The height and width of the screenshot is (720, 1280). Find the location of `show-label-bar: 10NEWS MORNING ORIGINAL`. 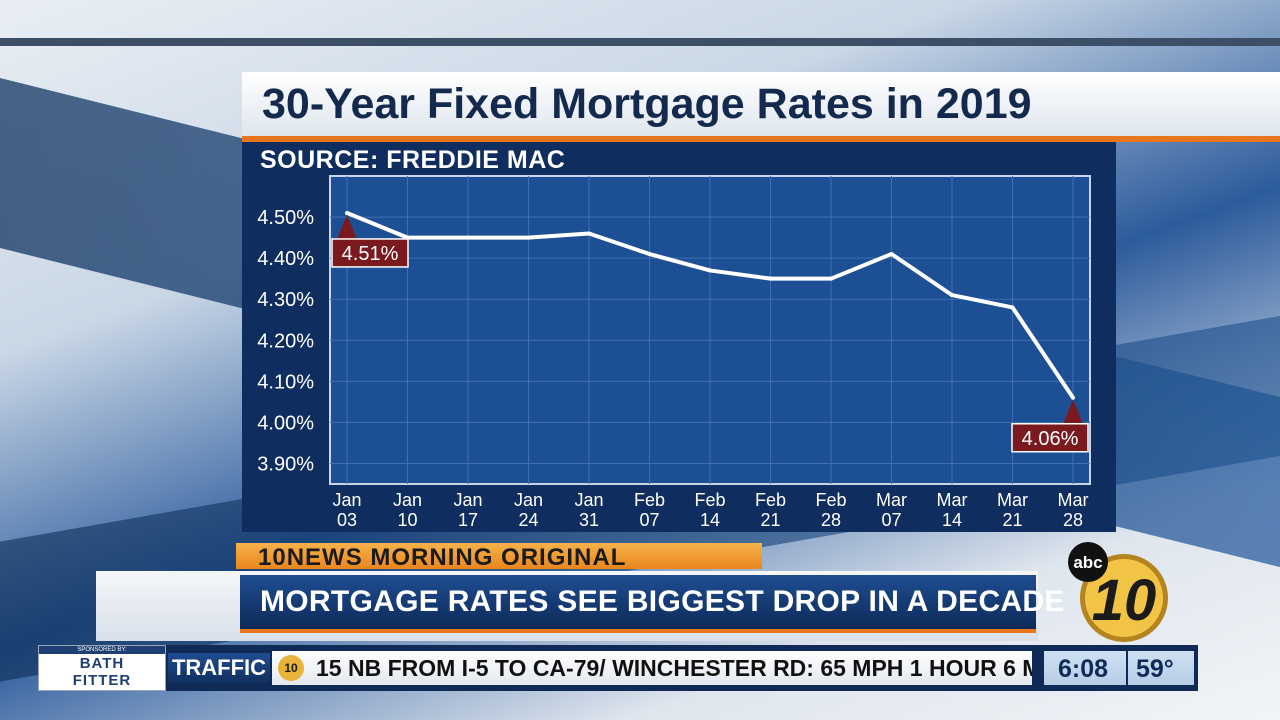

show-label-bar: 10NEWS MORNING ORIGINAL is located at coordinates (499, 557).